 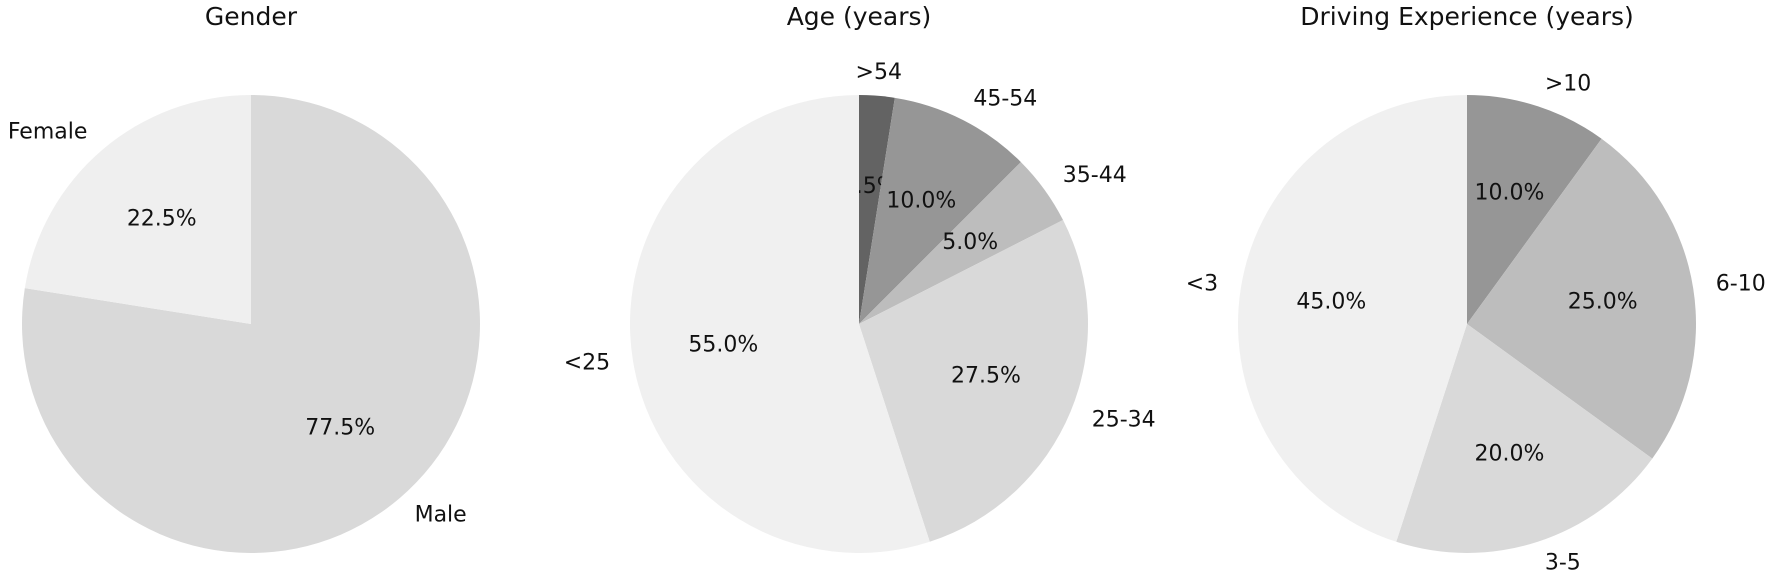 I want to click on value-label: 20.0%, so click(x=1510, y=454).